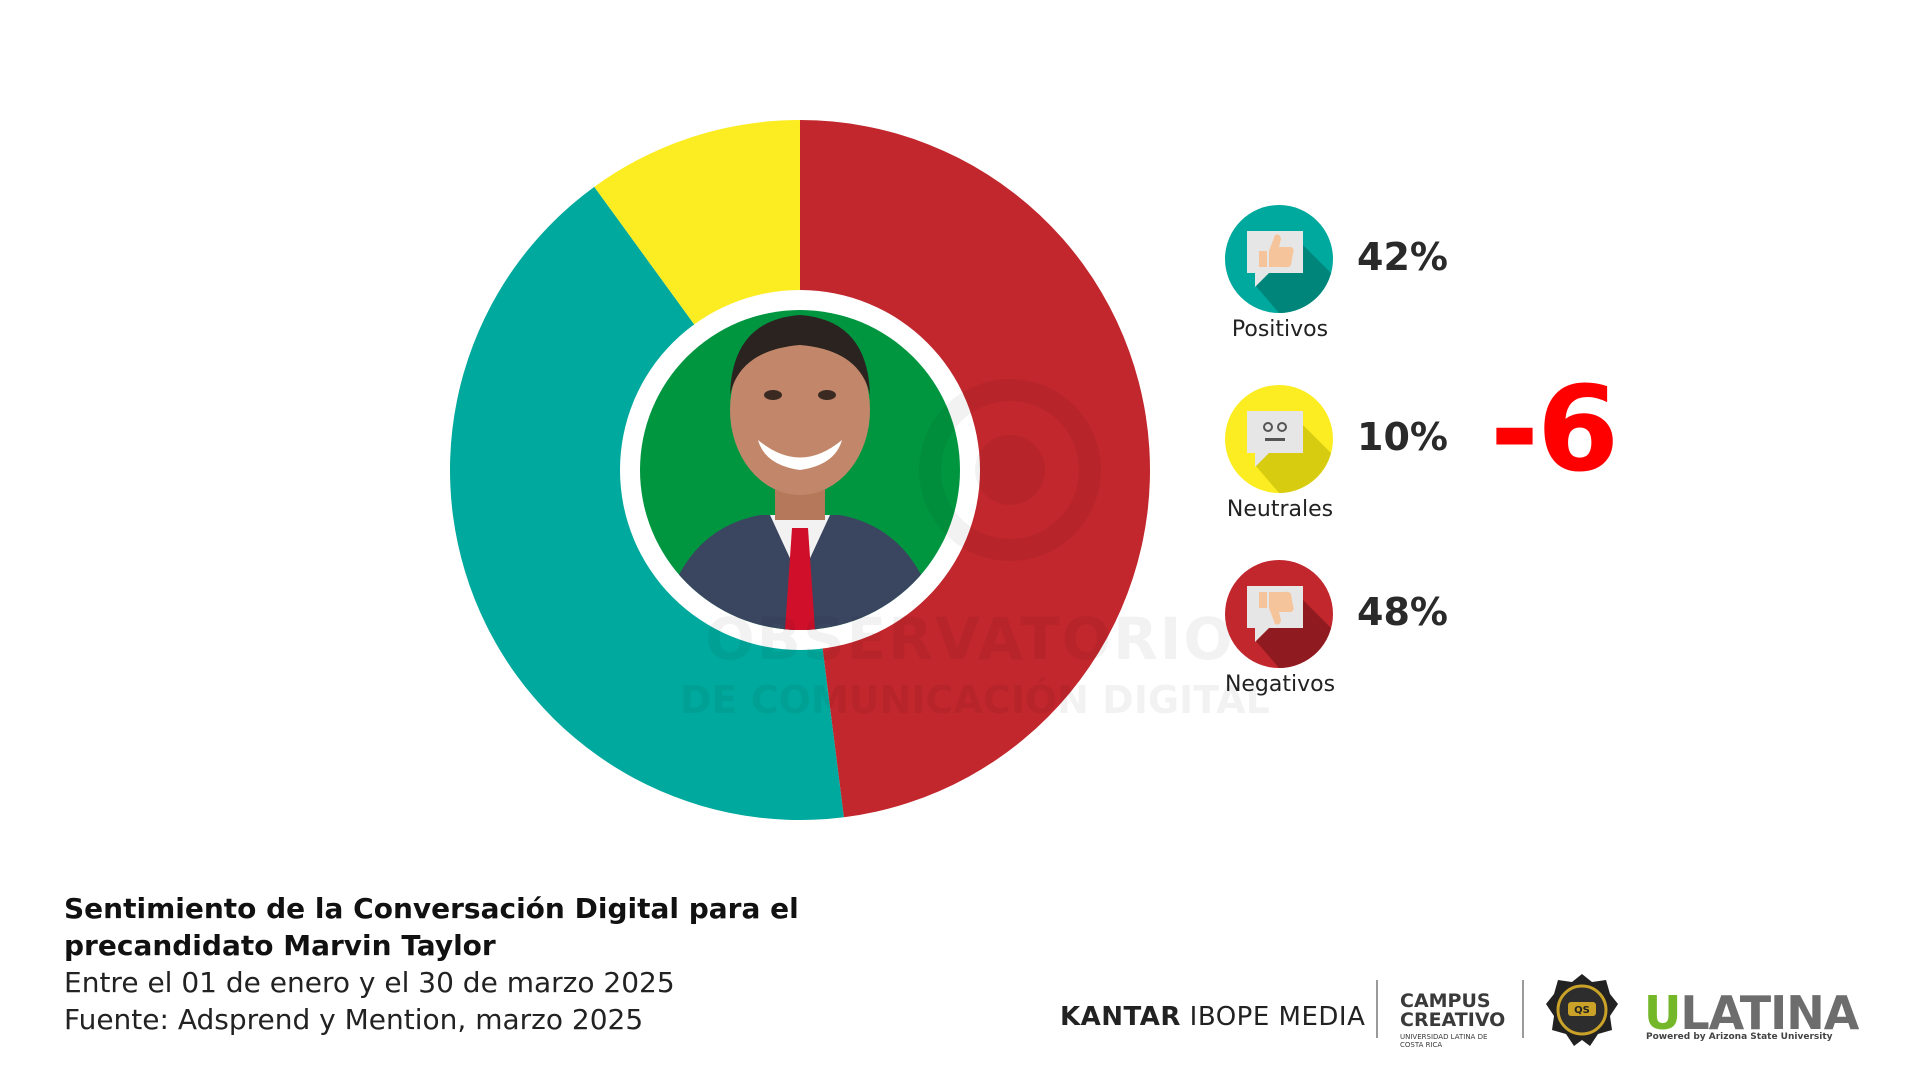 This screenshot has width=1920, height=1080. What do you see at coordinates (354, 1019) in the screenshot?
I see `caption-source: Fuente: Adsprend y Mention, marzo 2025` at bounding box center [354, 1019].